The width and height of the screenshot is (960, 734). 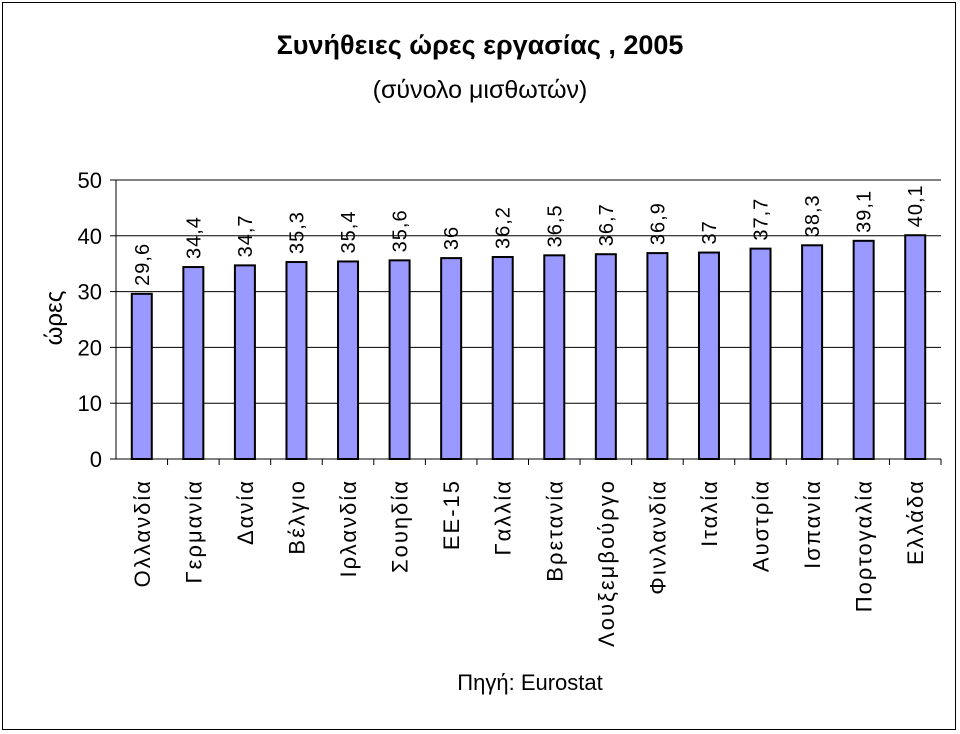 What do you see at coordinates (530, 682) in the screenshot?
I see `source-note: Πηγή: Eurostat` at bounding box center [530, 682].